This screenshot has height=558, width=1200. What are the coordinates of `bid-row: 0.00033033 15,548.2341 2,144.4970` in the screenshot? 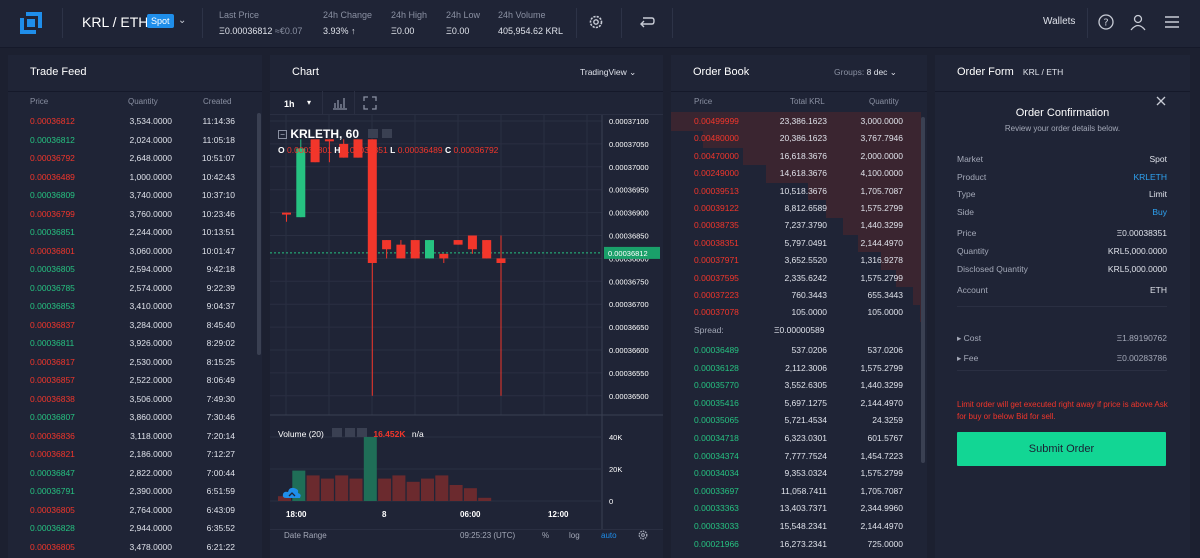 It's located at (796, 526).